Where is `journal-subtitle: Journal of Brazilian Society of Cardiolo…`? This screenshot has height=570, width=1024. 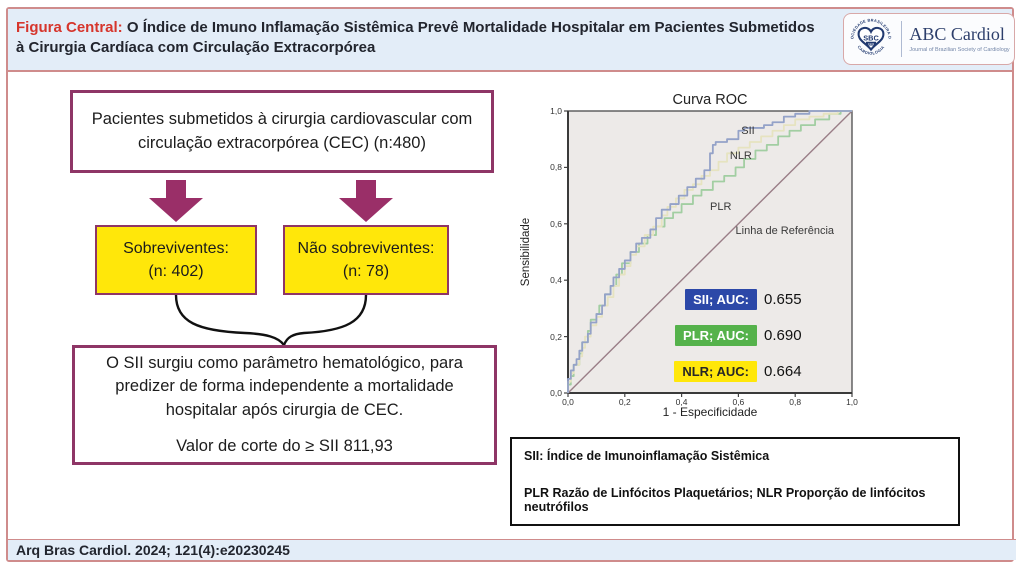
journal-subtitle: Journal of Brazilian Society of Cardiolo… is located at coordinates (959, 49).